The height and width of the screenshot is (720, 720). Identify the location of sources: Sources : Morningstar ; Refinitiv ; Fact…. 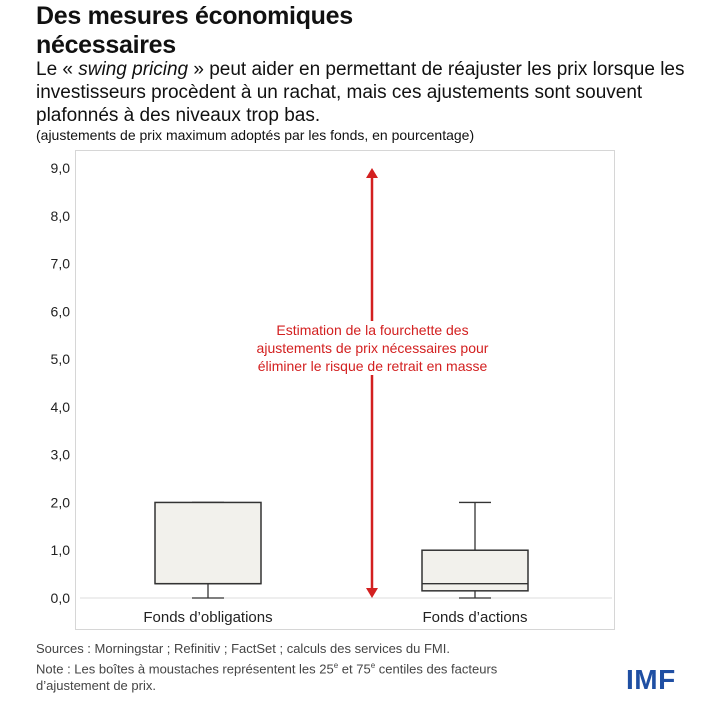
(243, 648).